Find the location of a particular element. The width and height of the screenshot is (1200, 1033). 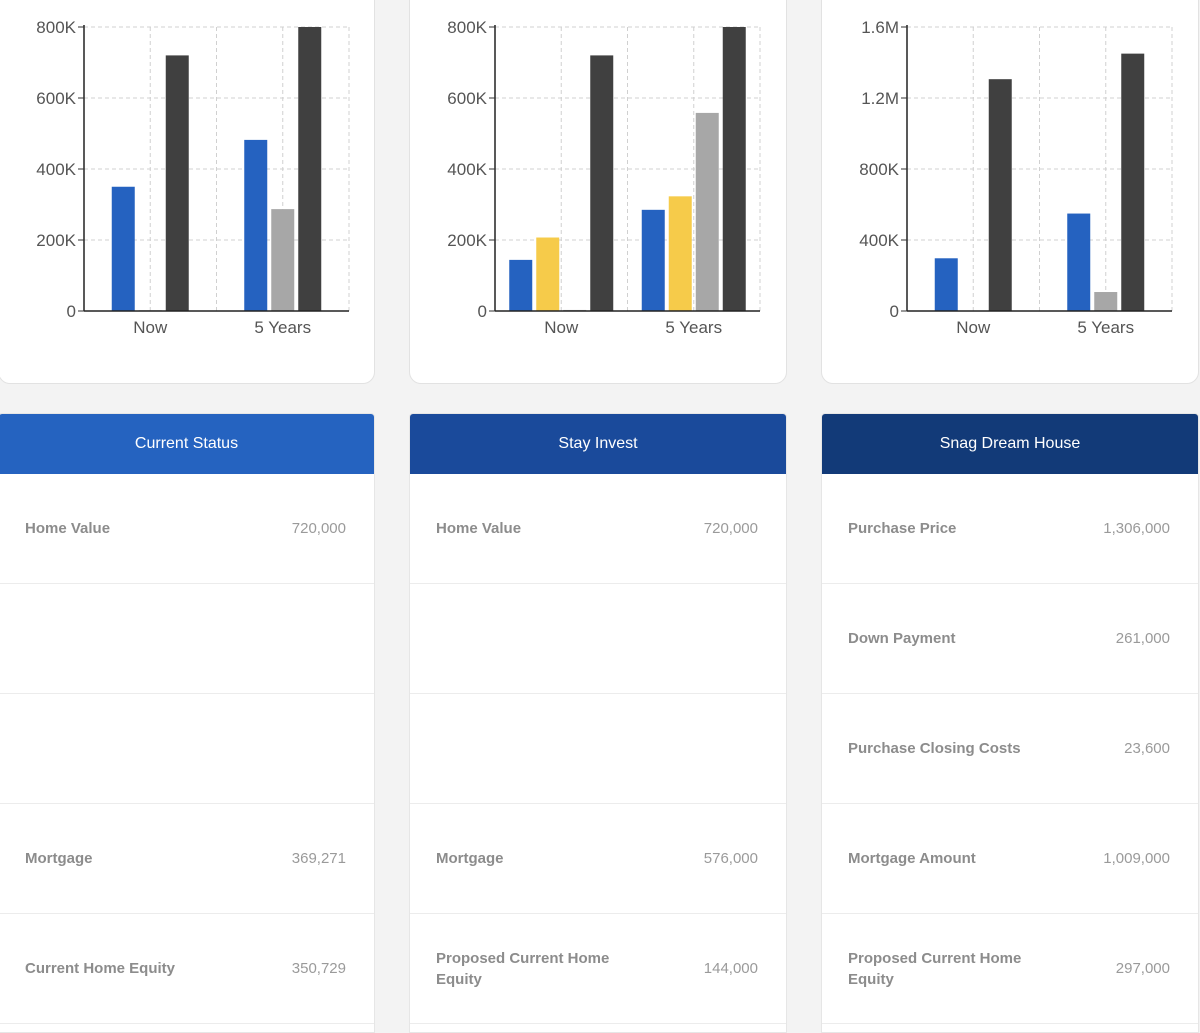

chart-card-snag-dream-house: Now 5 Years 0 400K 800K 1.2M 1.6M is located at coordinates (1010, 192).